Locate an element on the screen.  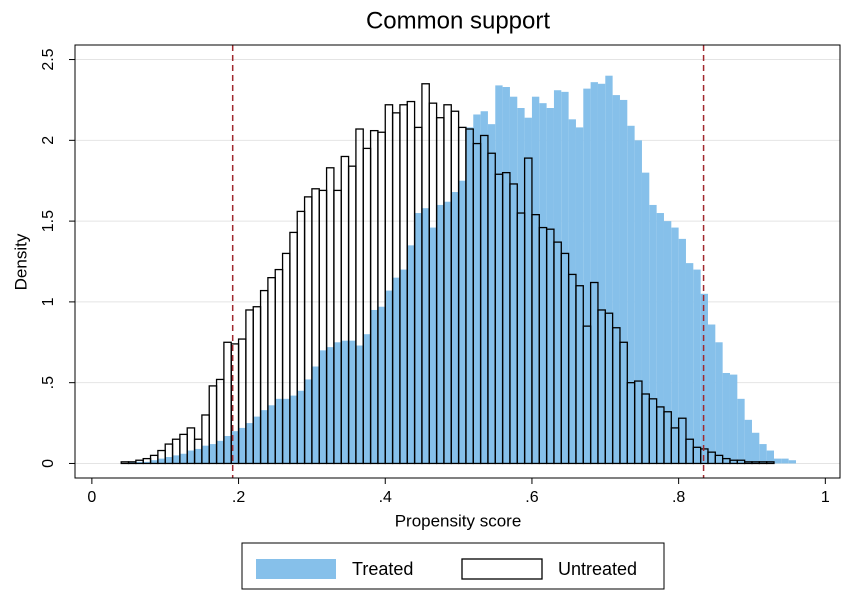
x-tick-label: 0 is located at coordinates (91, 497).